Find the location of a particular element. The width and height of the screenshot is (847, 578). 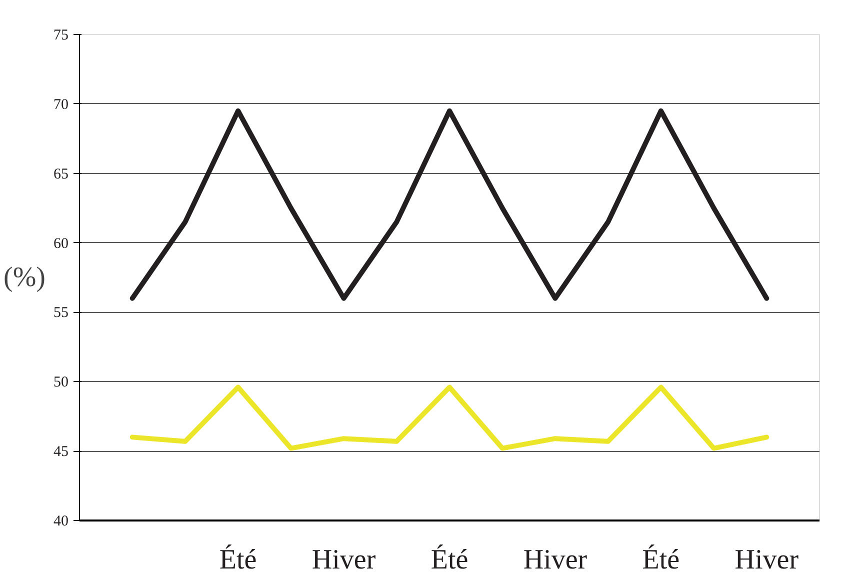

y-tick-label: 70 is located at coordinates (61, 104).